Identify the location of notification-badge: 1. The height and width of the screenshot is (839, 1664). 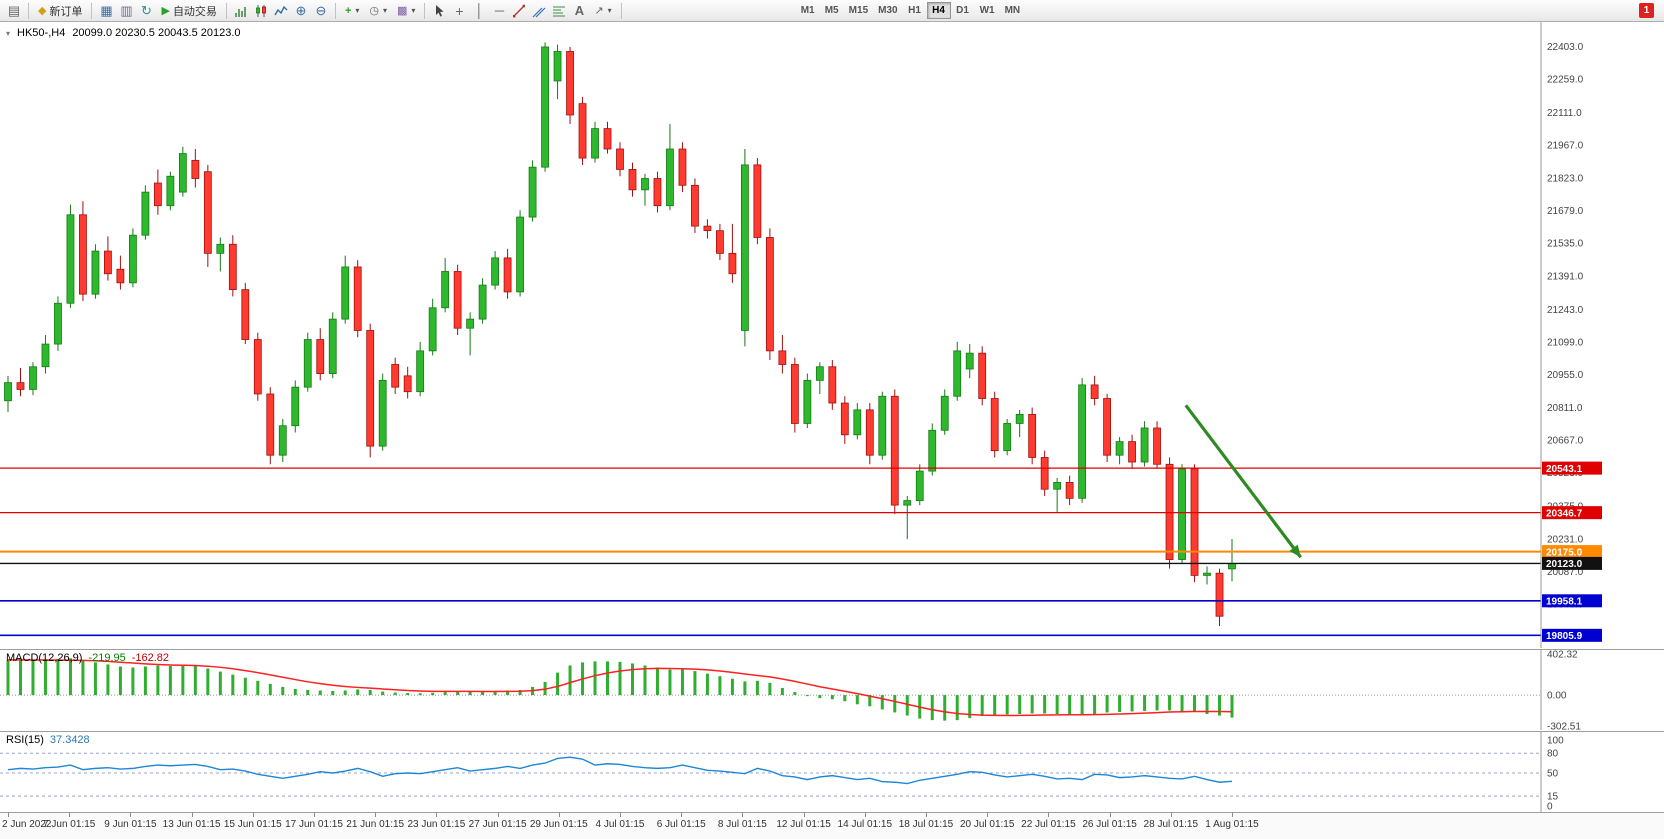
(1646, 10).